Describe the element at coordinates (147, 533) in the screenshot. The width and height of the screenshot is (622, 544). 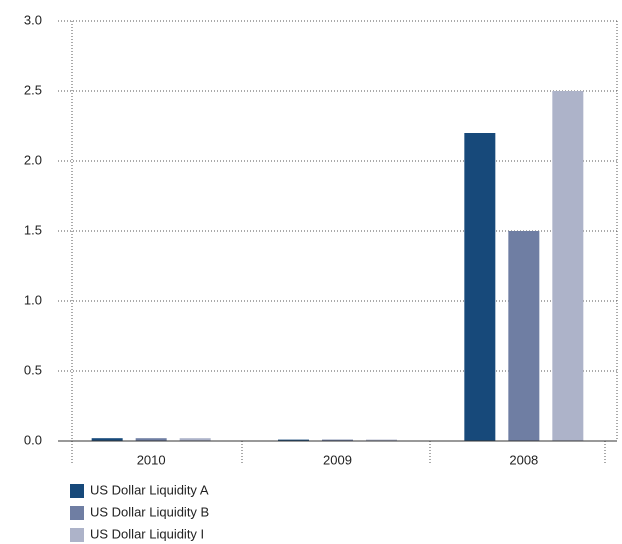
I see `legend-label: US Dollar Liquidity I` at that location.